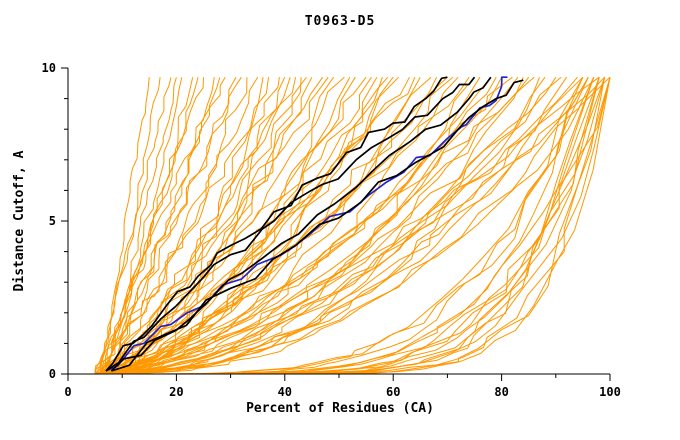 The image size is (680, 440). I want to click on y-tick-label: 10, so click(49, 68).